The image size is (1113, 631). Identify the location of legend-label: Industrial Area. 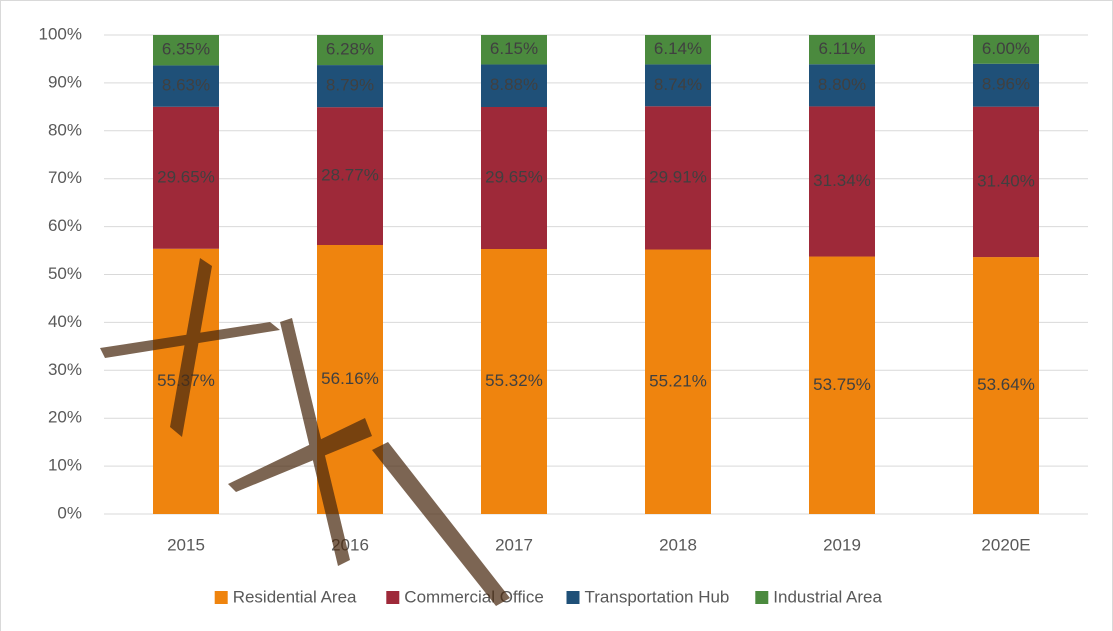
(827, 596).